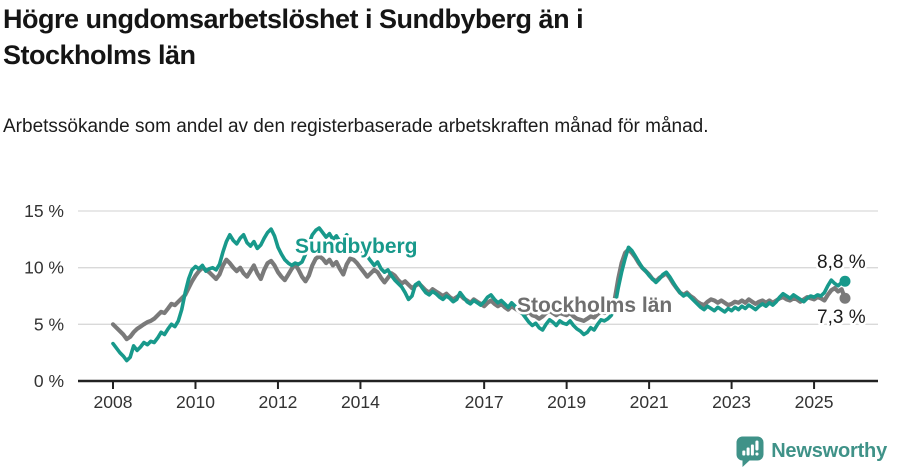 This screenshot has width=900, height=474. I want to click on series-end-dot-sundbyberg, so click(845, 281).